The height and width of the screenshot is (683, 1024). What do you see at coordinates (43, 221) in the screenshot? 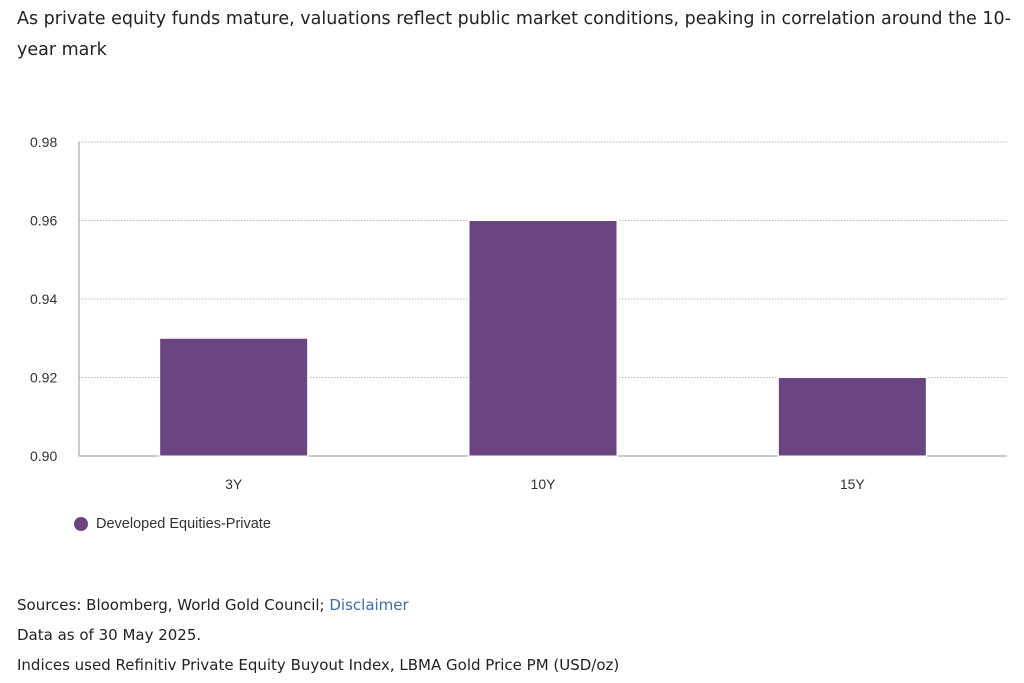
I see `y-tick-label: 0.96` at bounding box center [43, 221].